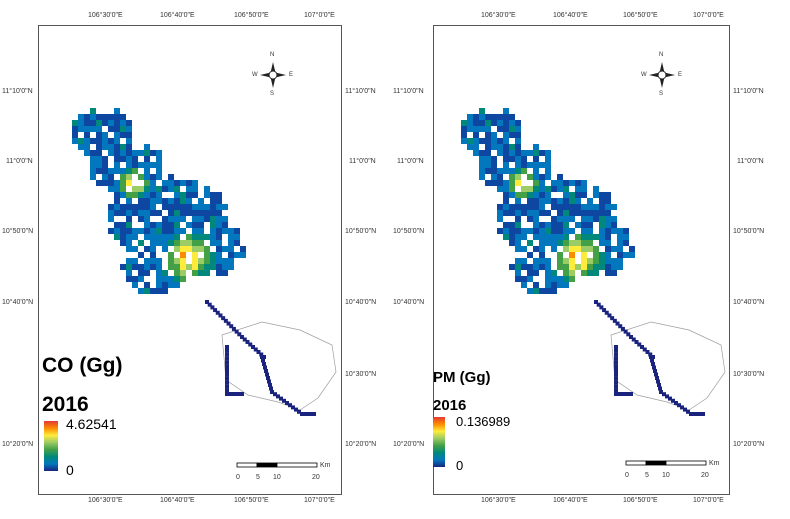  Describe the element at coordinates (316, 477) in the screenshot. I see `scale-label: 20` at that location.